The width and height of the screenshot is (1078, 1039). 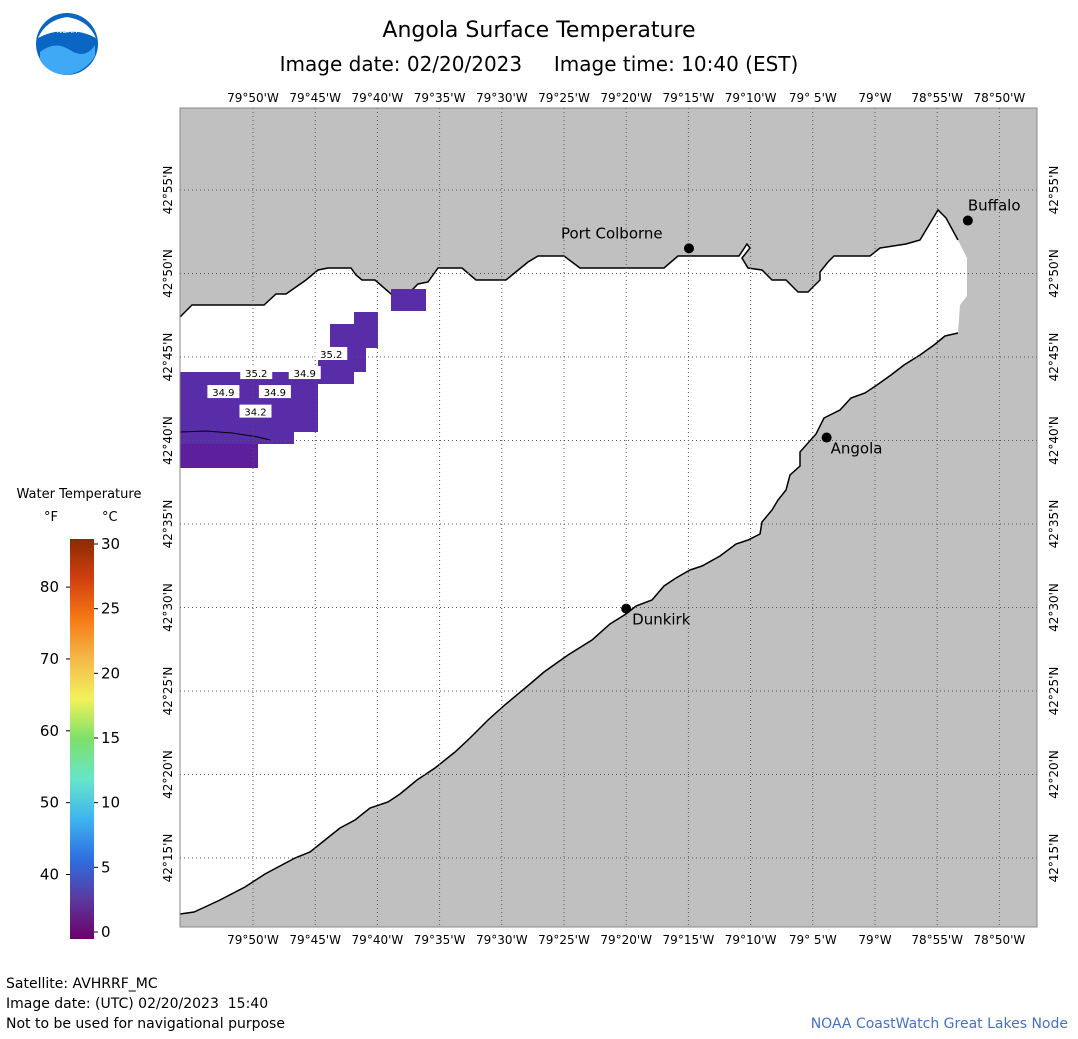 What do you see at coordinates (49, 803) in the screenshot?
I see `fahrenheit-tick-label: 50` at bounding box center [49, 803].